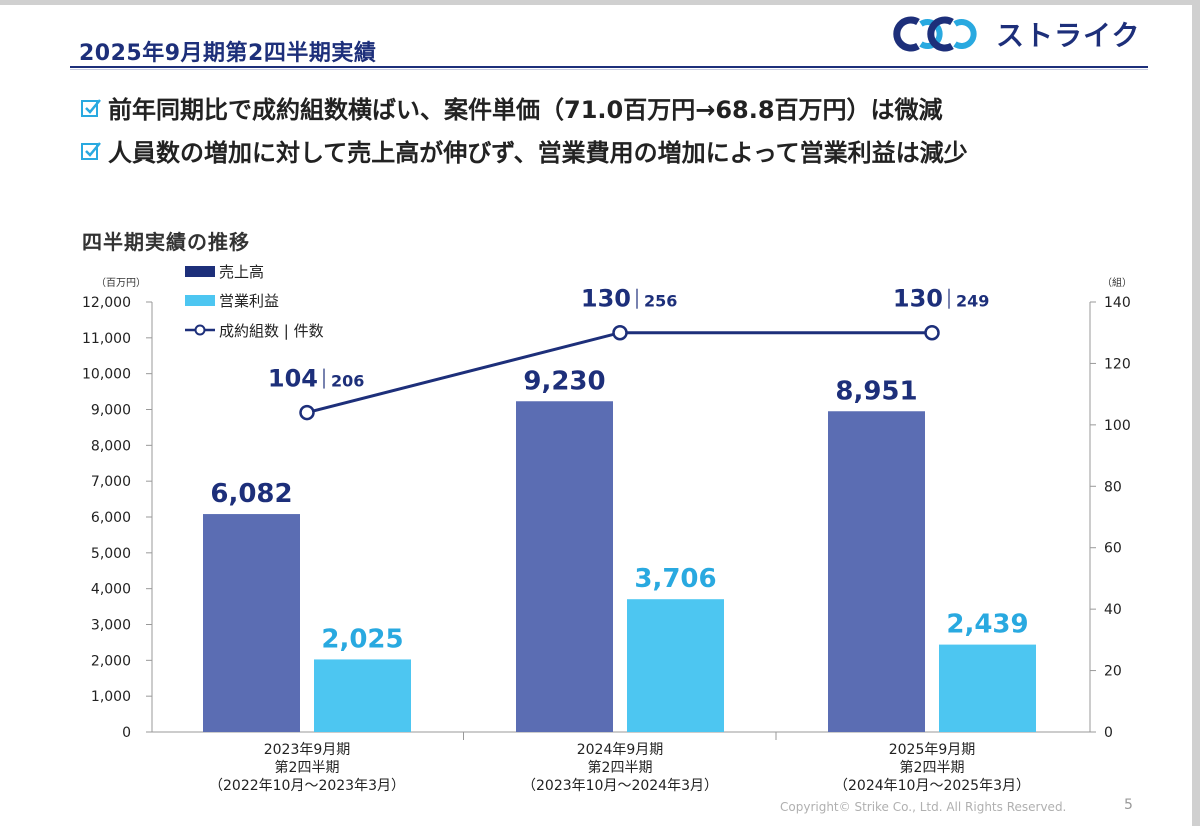 The image size is (1200, 826). What do you see at coordinates (111, 518) in the screenshot?
I see `left-tick-label: 6,000` at bounding box center [111, 518].